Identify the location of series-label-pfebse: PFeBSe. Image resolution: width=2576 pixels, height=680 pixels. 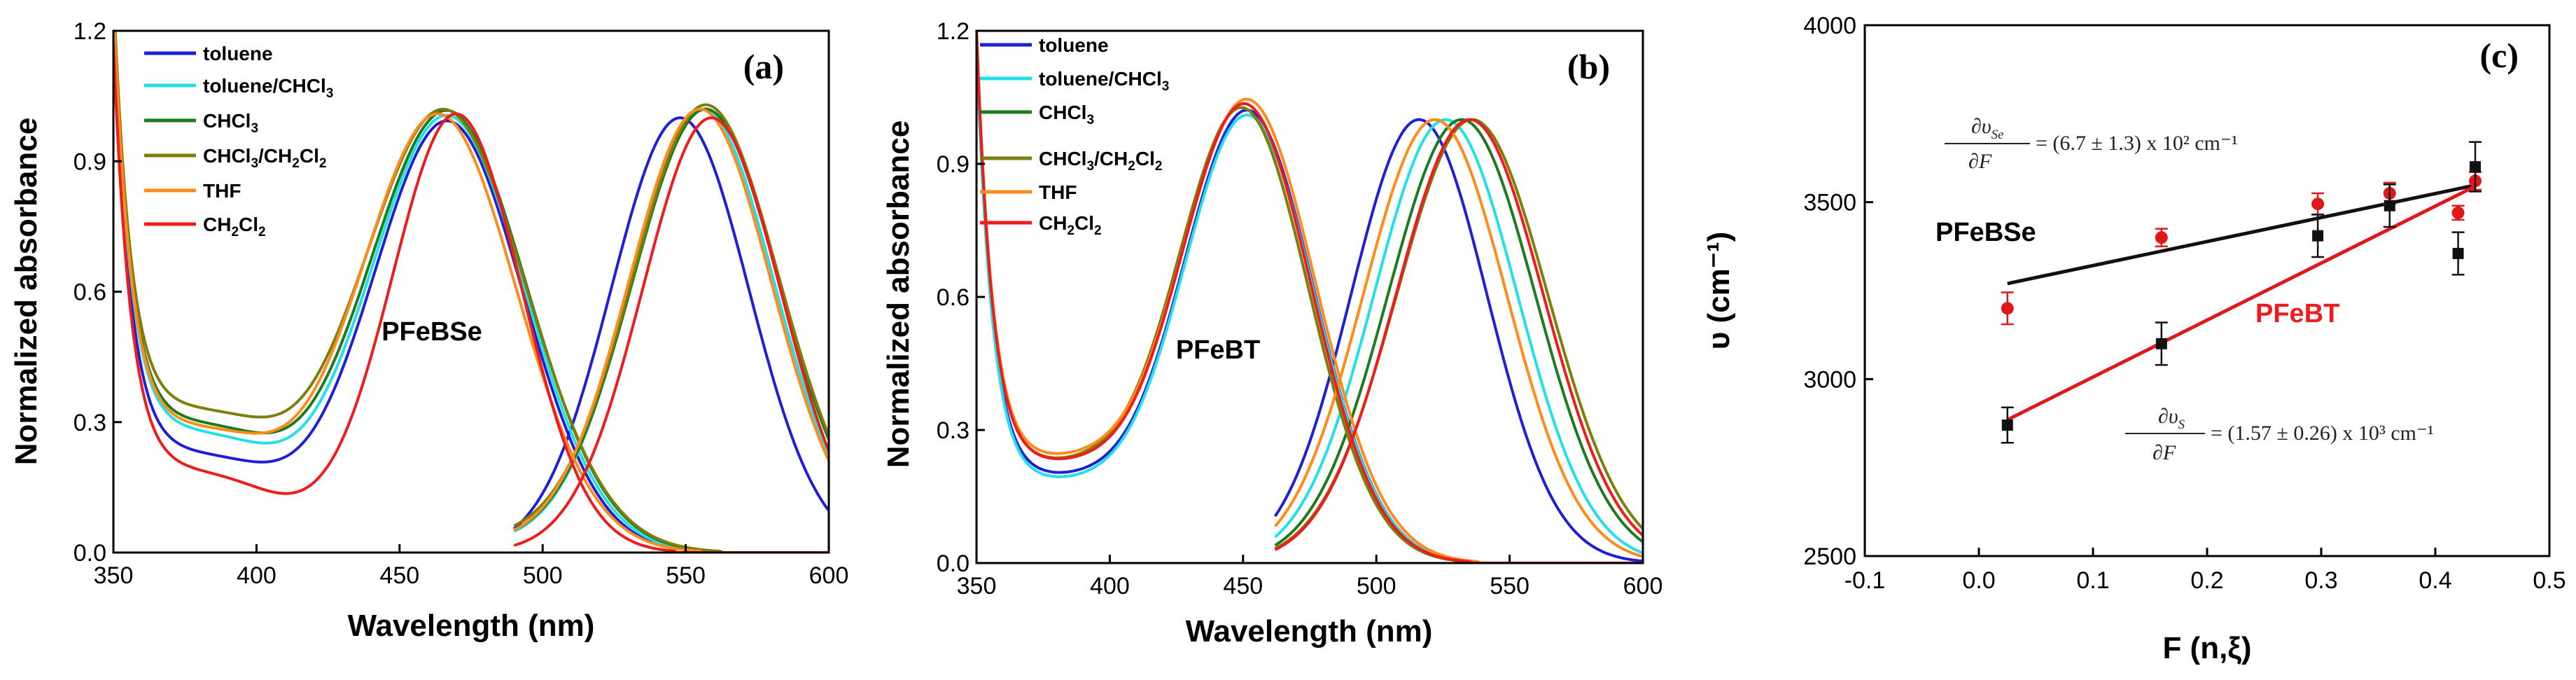
(1985, 232).